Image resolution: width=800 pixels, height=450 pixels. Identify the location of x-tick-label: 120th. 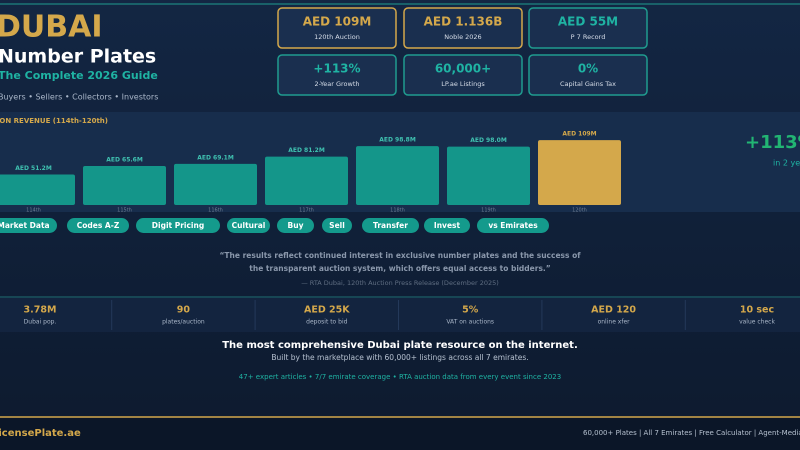
(579, 211).